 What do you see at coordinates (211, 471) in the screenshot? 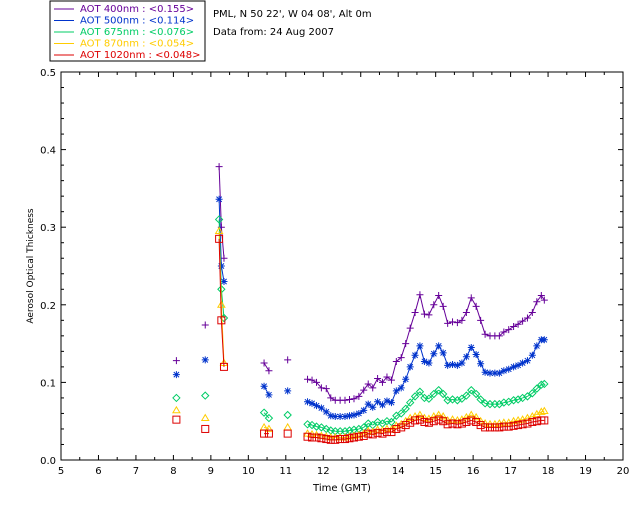
I see `x-tick-label: 9` at bounding box center [211, 471].